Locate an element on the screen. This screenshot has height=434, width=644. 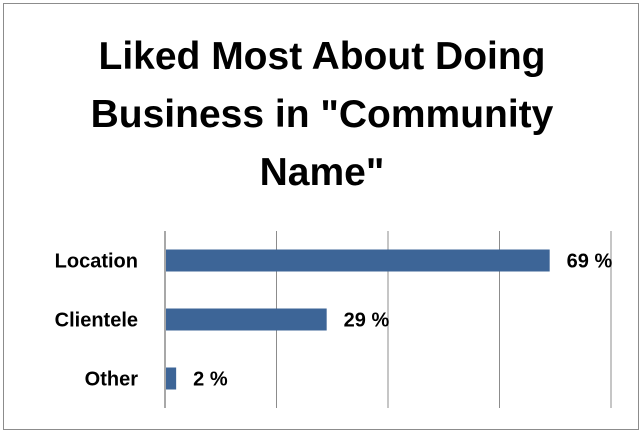
bar-clientele is located at coordinates (246, 319).